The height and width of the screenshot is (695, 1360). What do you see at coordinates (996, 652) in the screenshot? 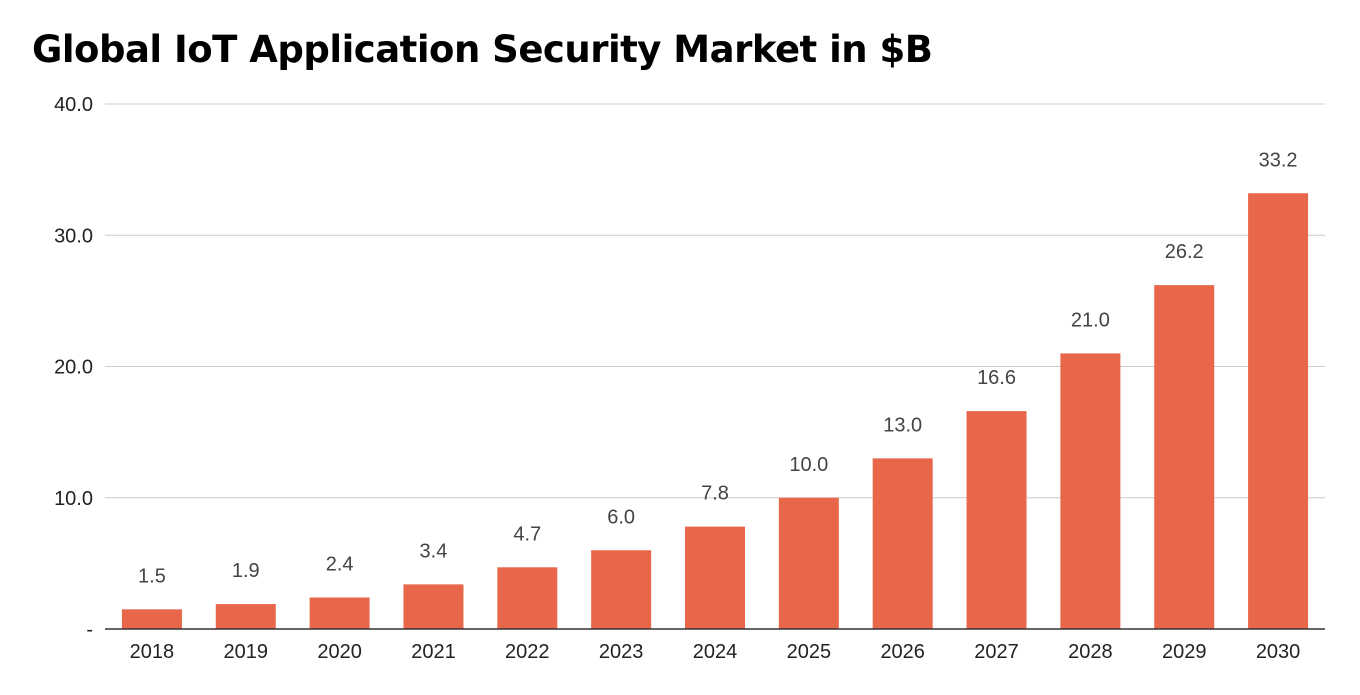
I see `x-tick-label: 2027` at bounding box center [996, 652].